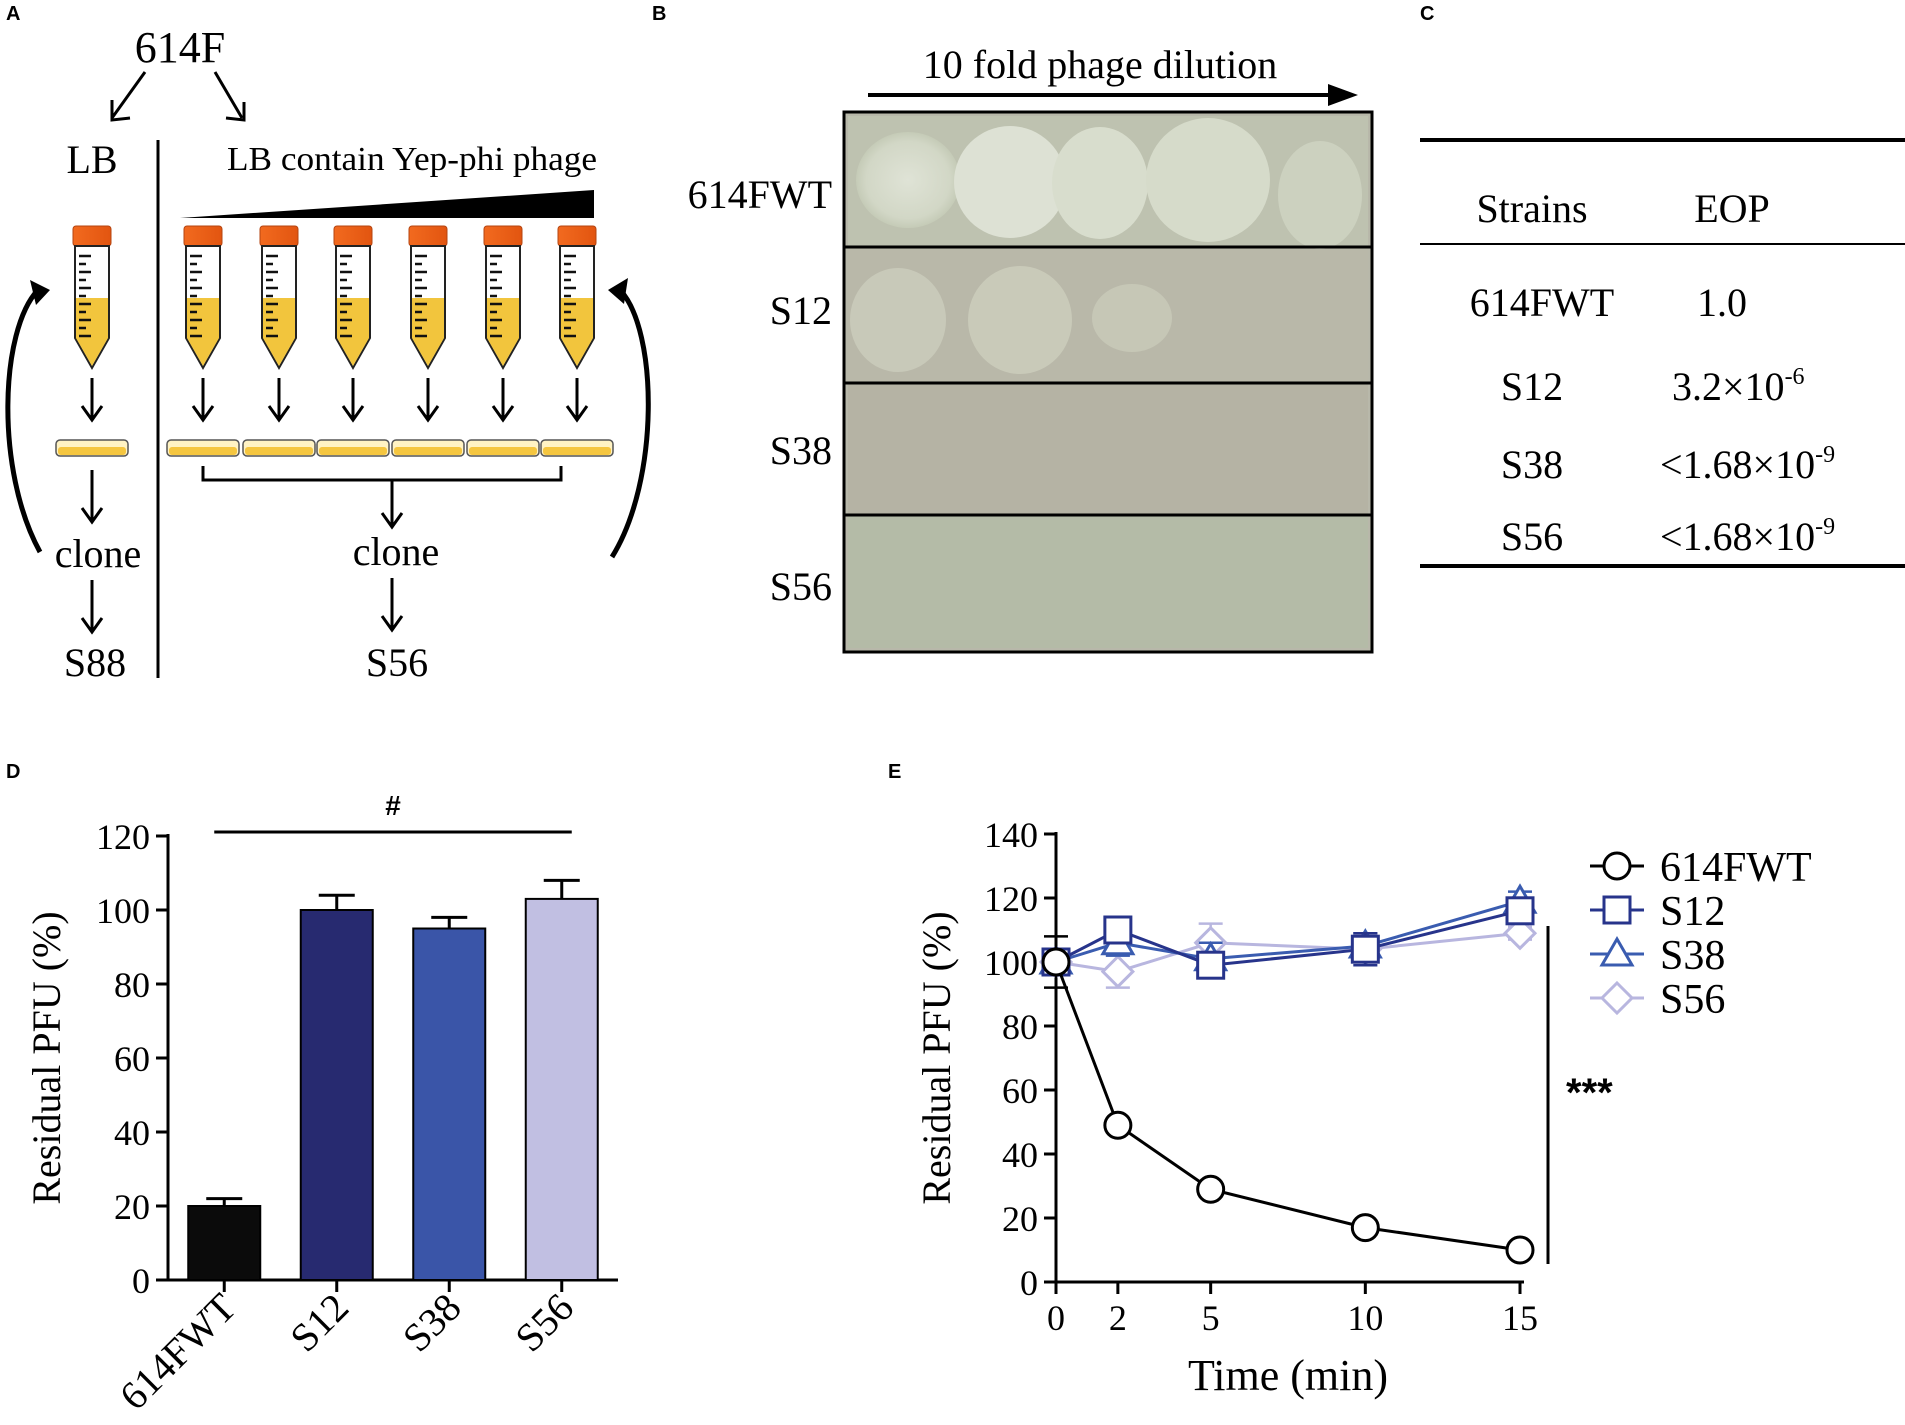  Describe the element at coordinates (936, 1057) in the screenshot. I see `y-axis-label: Residual PFU (%)` at that location.